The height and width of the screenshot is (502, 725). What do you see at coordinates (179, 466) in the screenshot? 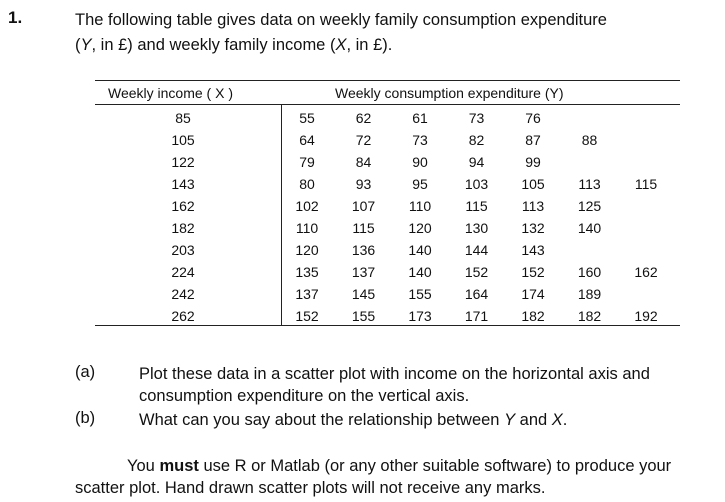
I see `note-must: must` at bounding box center [179, 466].